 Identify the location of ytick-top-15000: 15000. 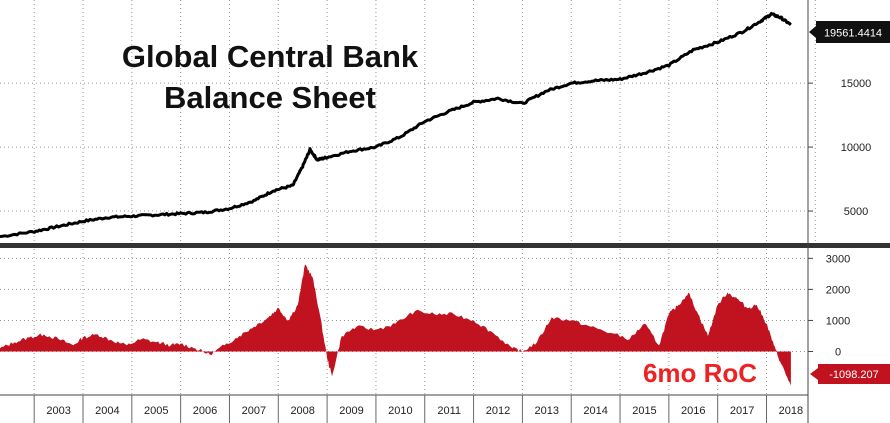
(856, 84).